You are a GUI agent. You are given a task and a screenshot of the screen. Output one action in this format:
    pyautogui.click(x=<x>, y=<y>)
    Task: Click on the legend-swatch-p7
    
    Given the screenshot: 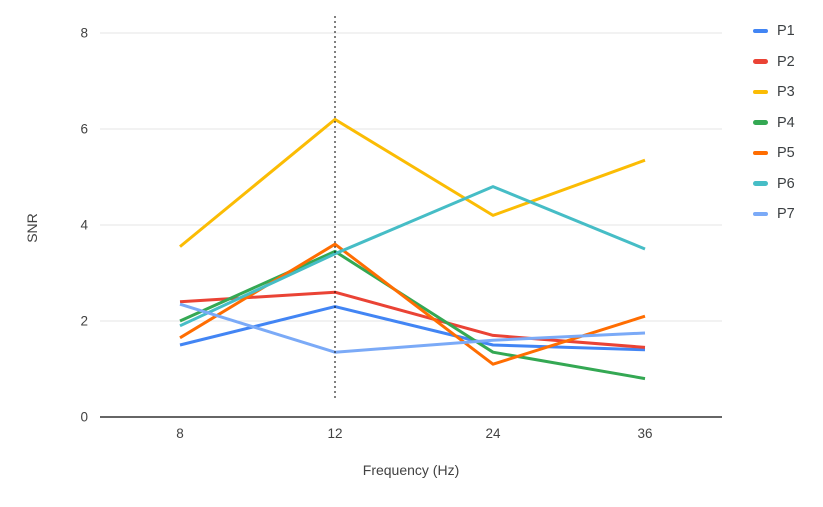 What is the action you would take?
    pyautogui.click(x=760, y=214)
    